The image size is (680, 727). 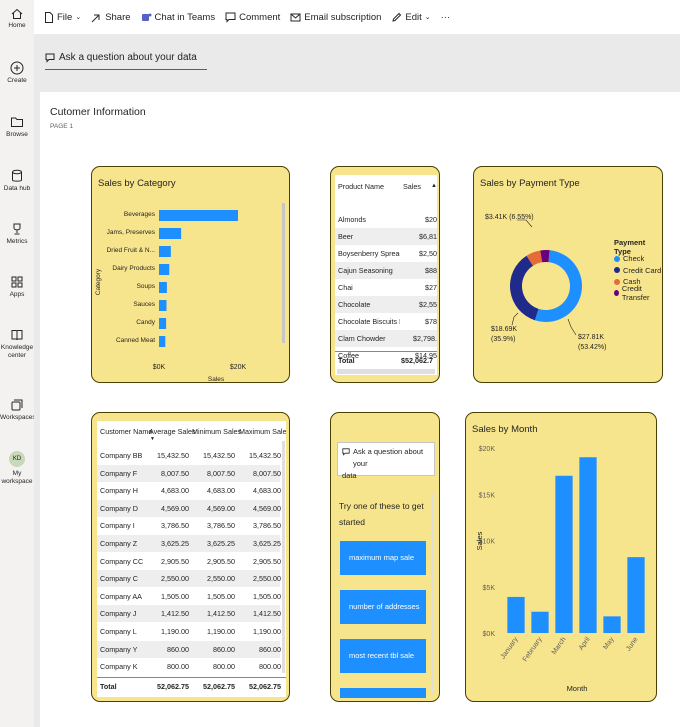 What do you see at coordinates (17, 229) in the screenshot?
I see `trophy-icon` at bounding box center [17, 229].